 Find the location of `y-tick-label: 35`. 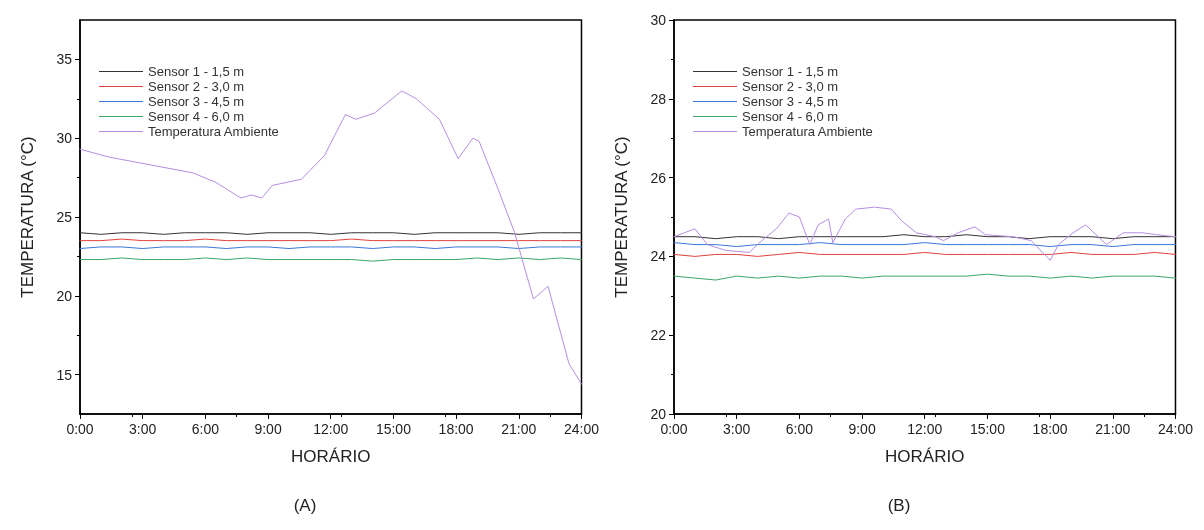

y-tick-label: 35 is located at coordinates (64, 59).